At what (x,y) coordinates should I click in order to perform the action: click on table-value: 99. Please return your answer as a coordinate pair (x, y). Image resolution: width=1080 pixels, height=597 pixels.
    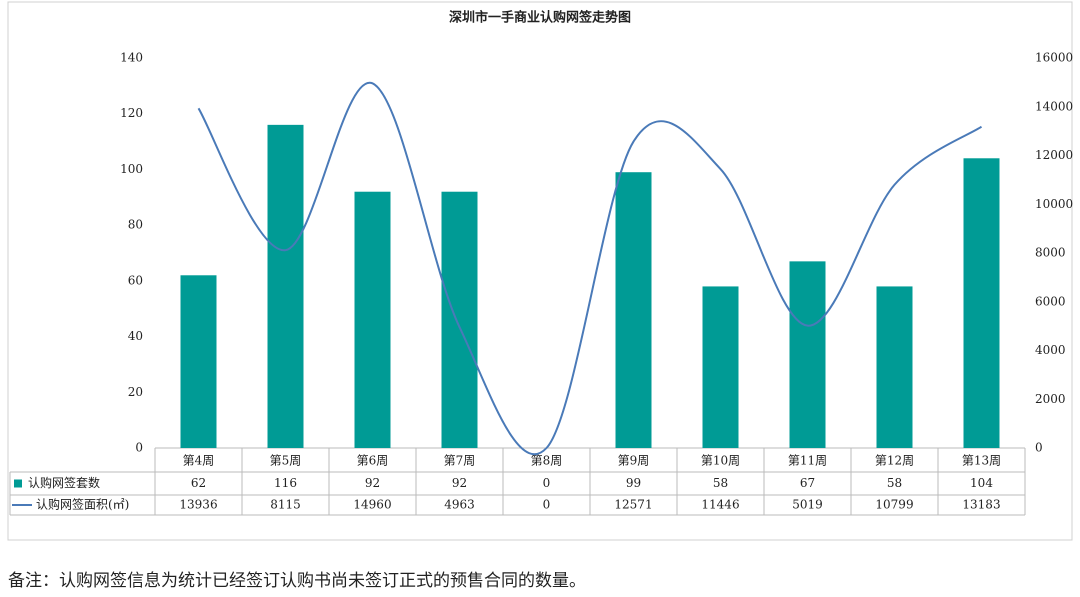
    Looking at the image, I should click on (633, 483).